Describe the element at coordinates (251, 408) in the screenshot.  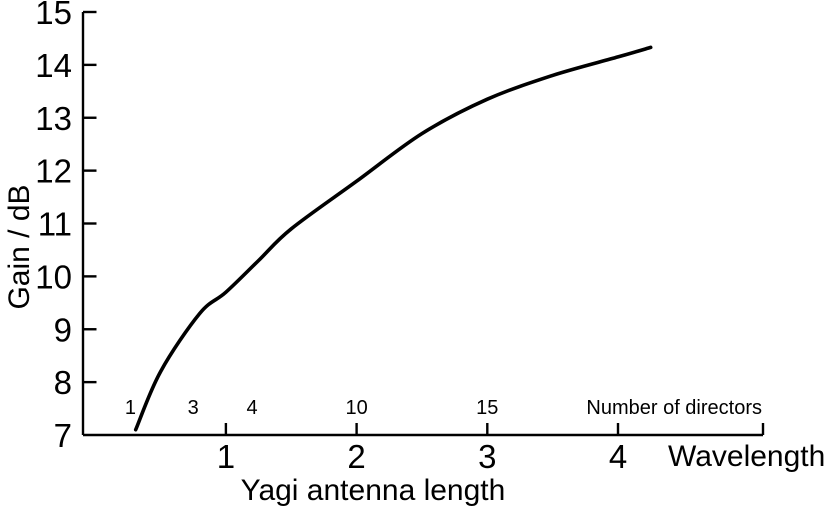
I see `director-count-label: 4` at that location.